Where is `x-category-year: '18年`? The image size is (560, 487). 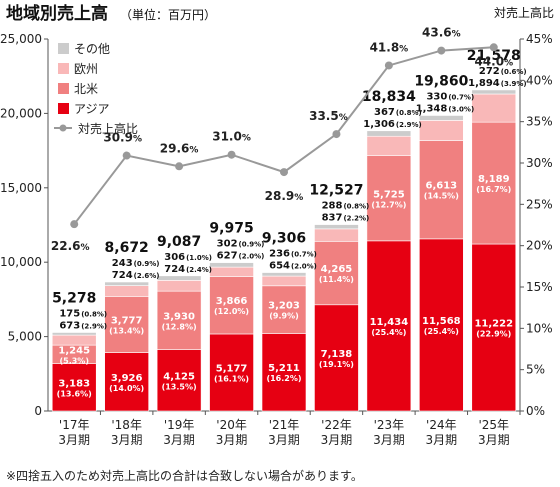 x-category-year: '18年 is located at coordinates (126, 425).